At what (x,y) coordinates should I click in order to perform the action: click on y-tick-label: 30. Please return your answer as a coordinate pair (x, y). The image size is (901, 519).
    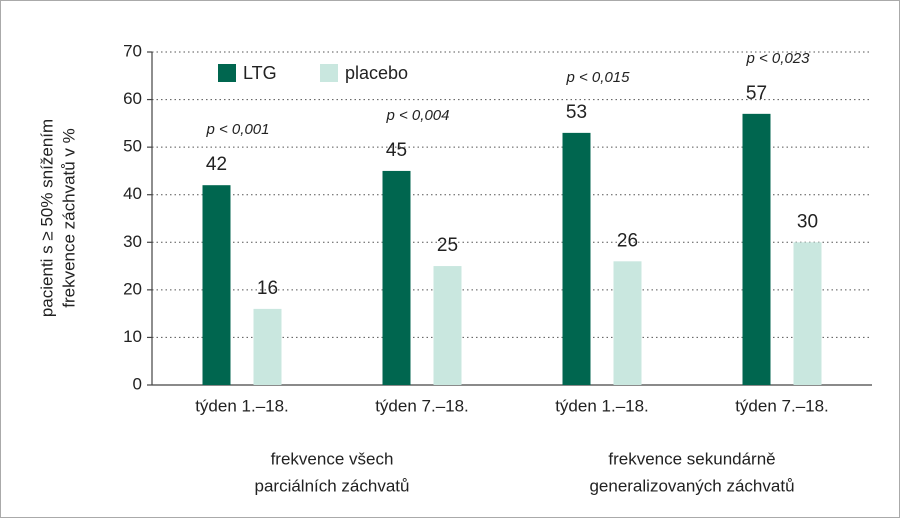
    Looking at the image, I should click on (132, 241).